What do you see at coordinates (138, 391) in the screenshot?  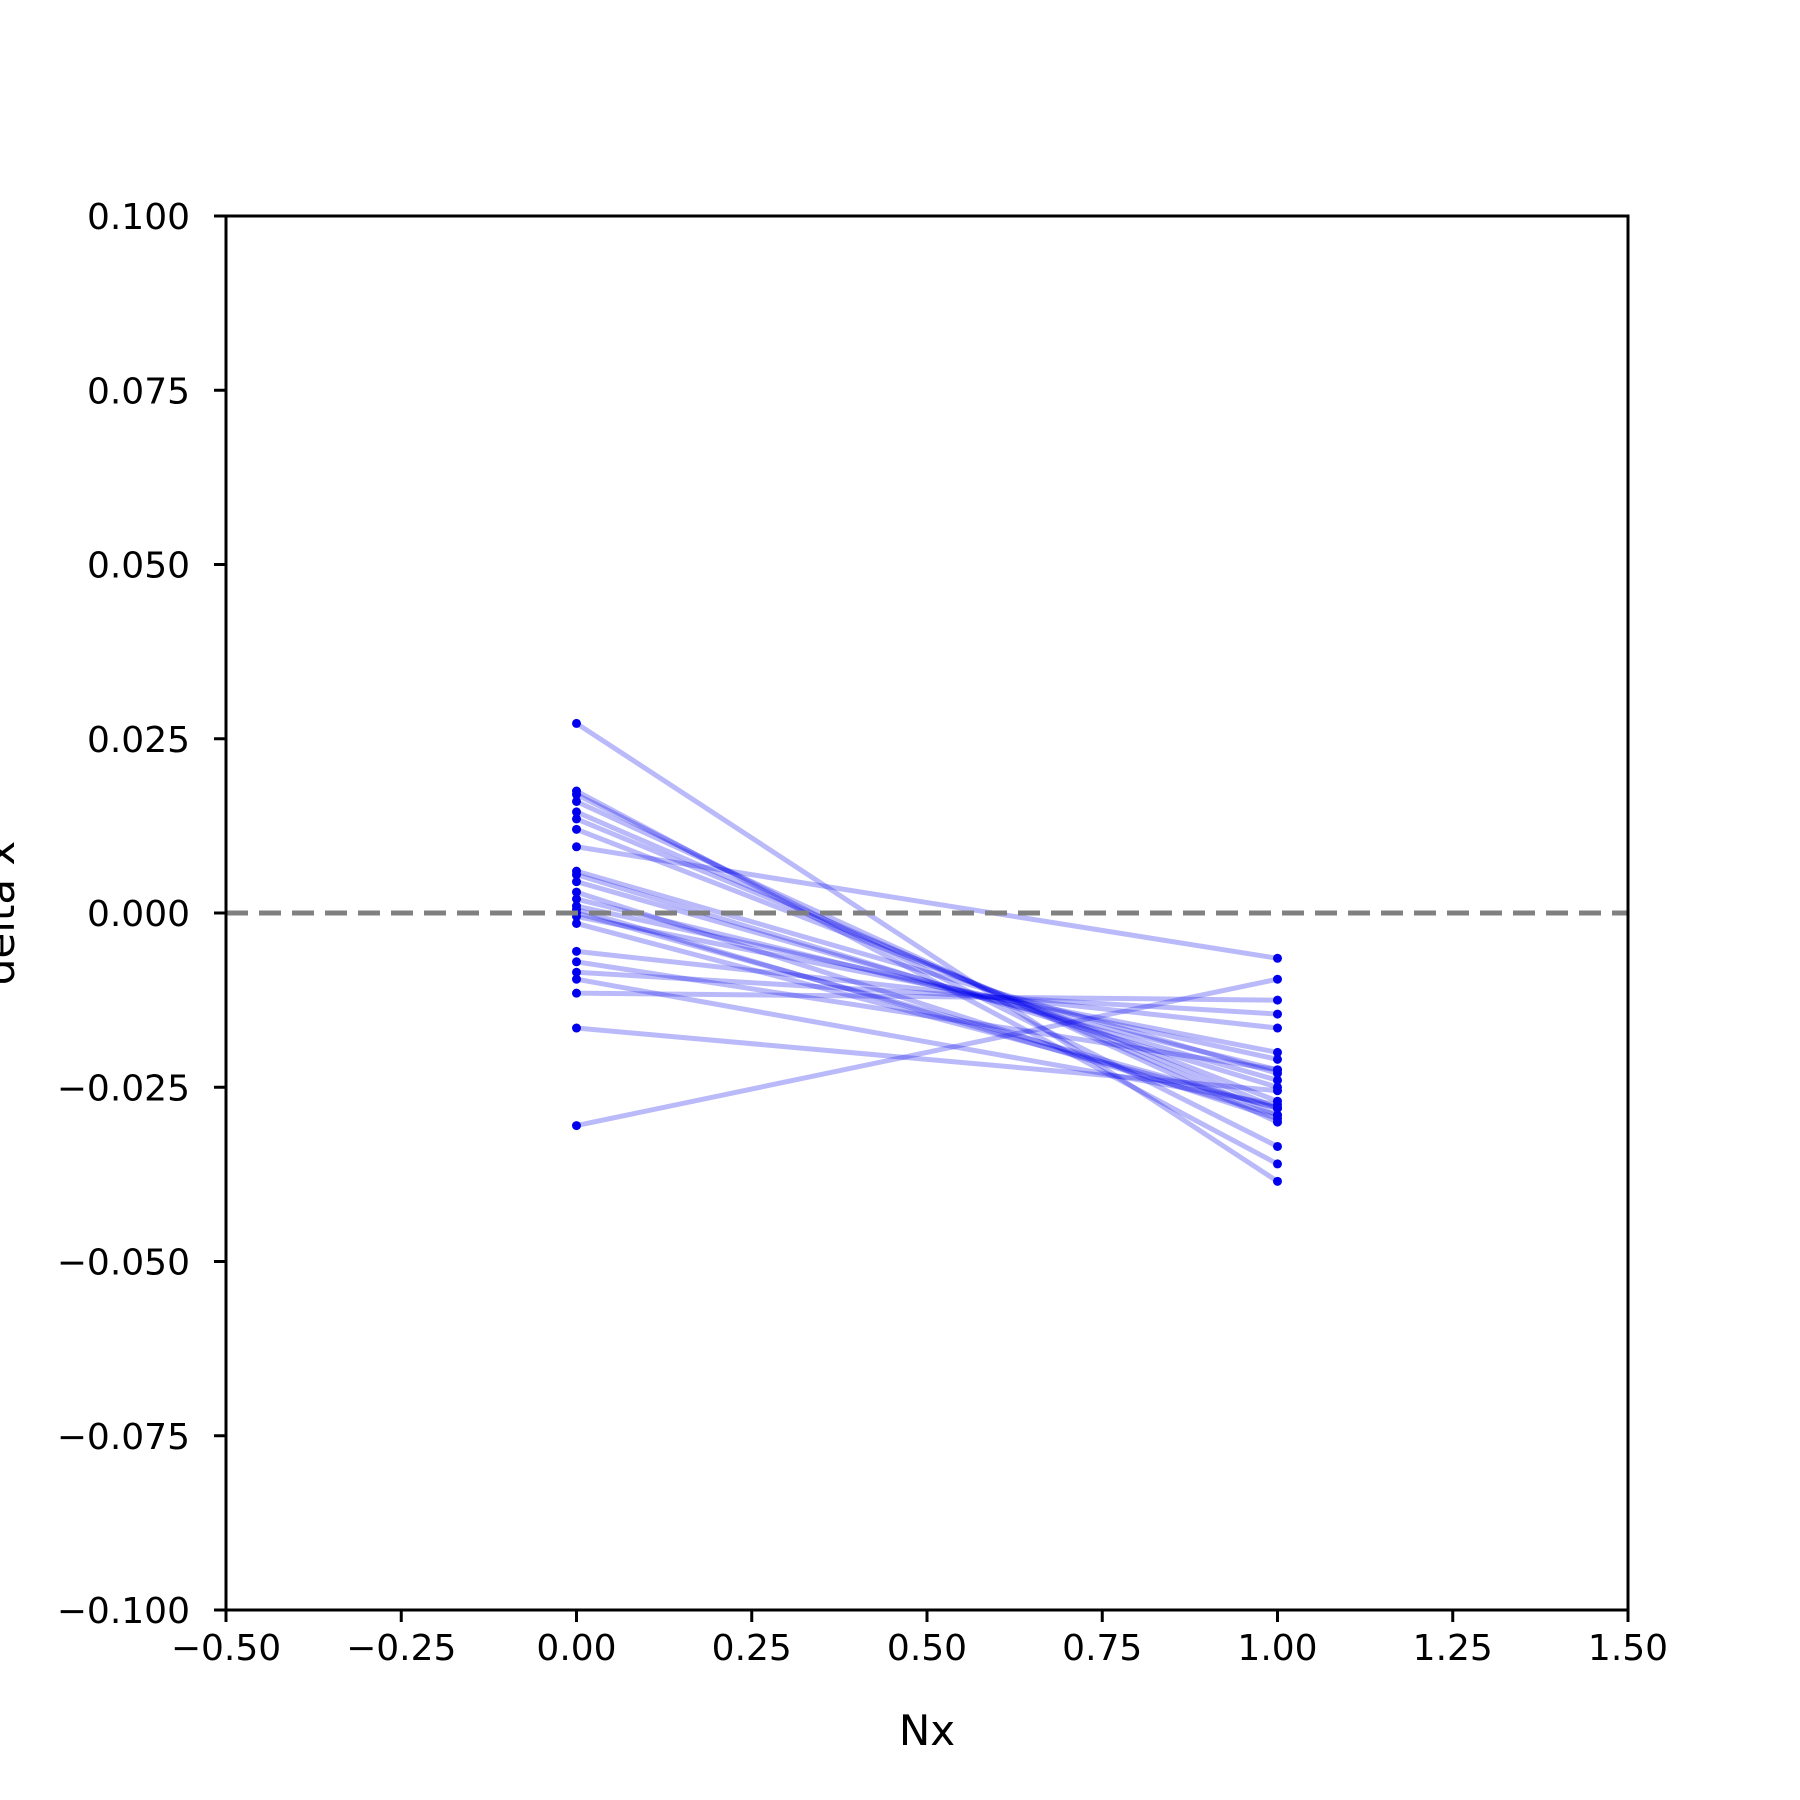 I see `y-tick-label: 0.075` at bounding box center [138, 391].